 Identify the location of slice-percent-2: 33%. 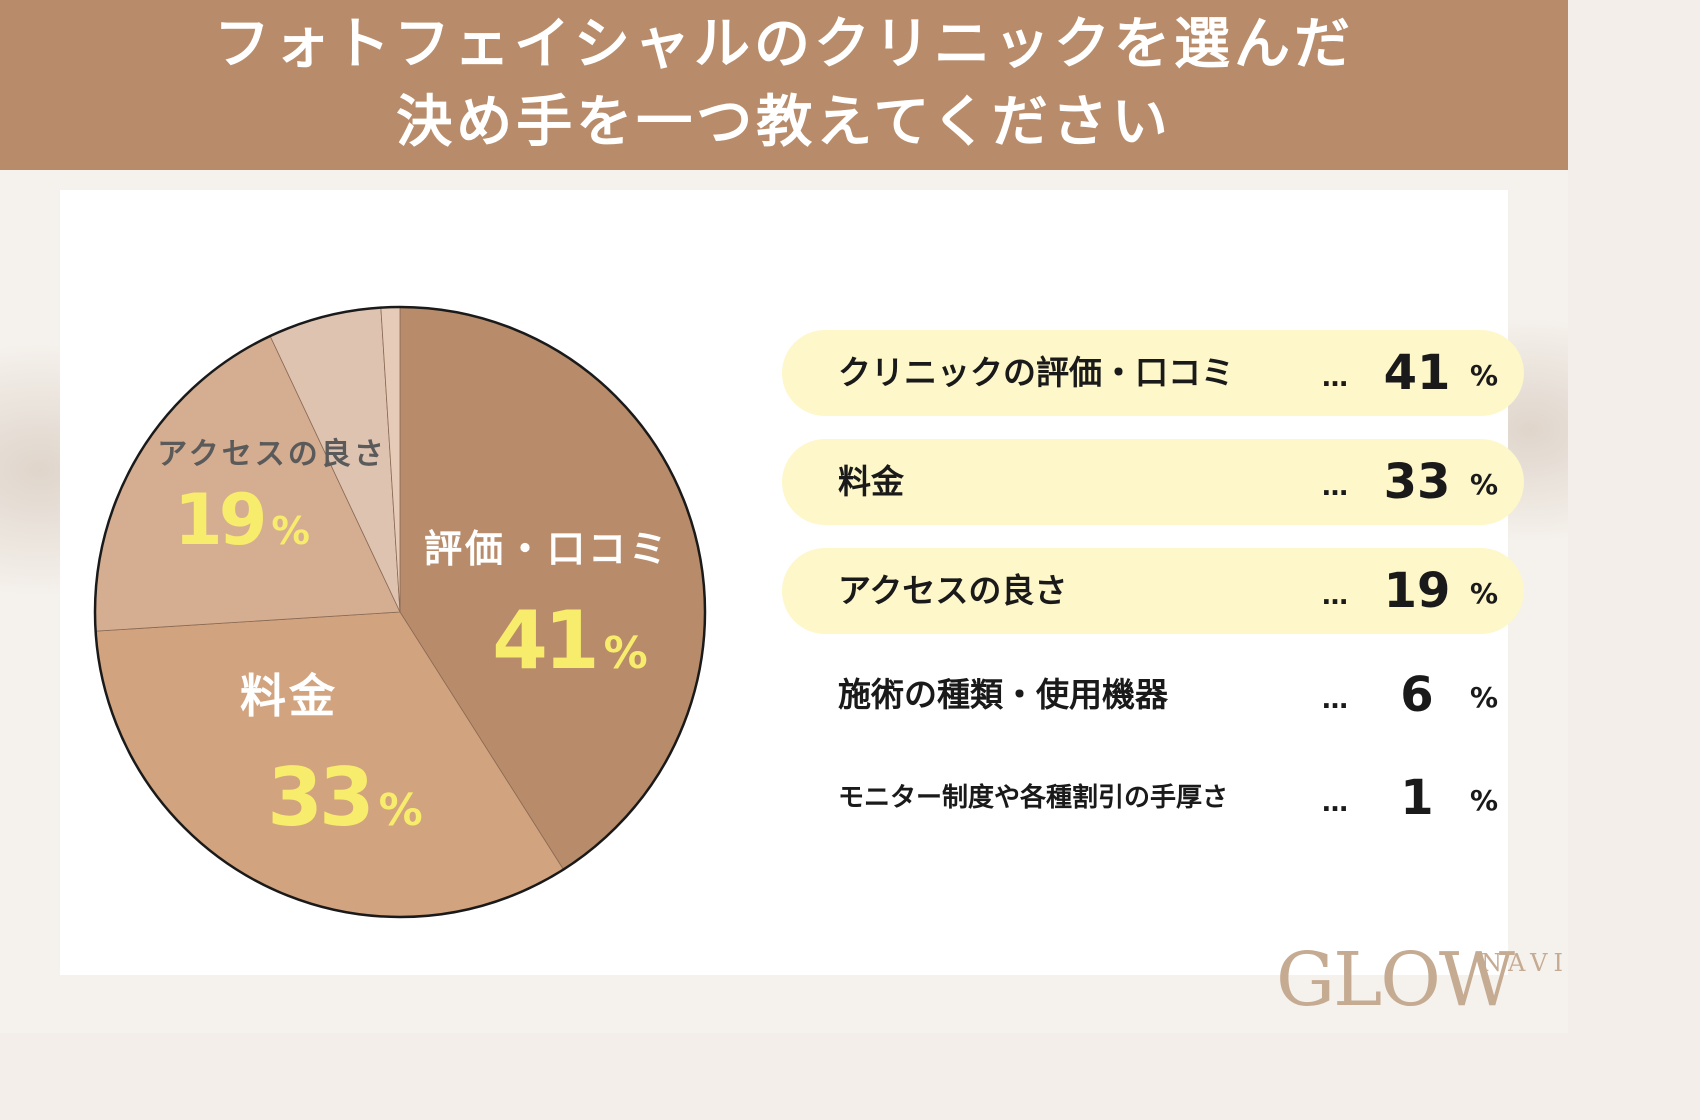
(344, 797).